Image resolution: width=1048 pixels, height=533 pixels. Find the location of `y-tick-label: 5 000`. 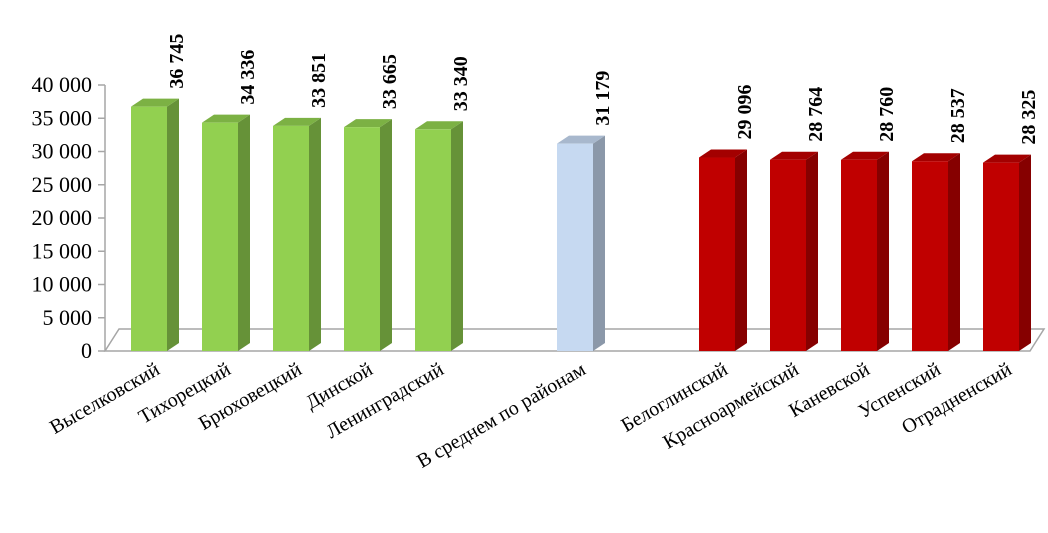

y-tick-label: 5 000 is located at coordinates (68, 317).